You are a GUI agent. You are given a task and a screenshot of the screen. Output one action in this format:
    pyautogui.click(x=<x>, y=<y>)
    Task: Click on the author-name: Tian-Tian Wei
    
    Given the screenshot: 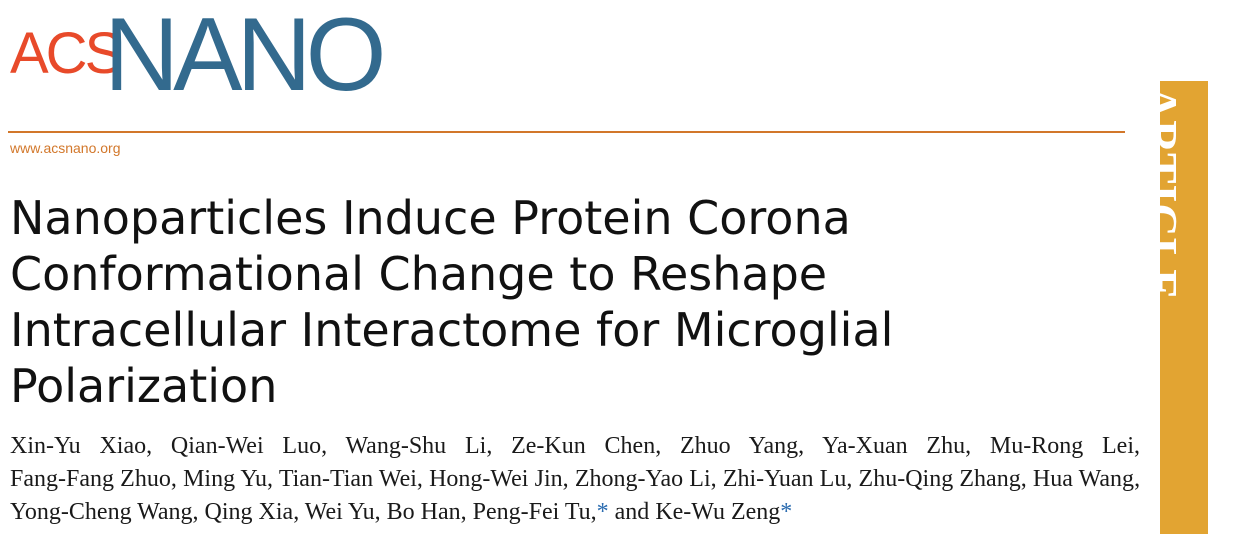 What is the action you would take?
    pyautogui.click(x=347, y=479)
    